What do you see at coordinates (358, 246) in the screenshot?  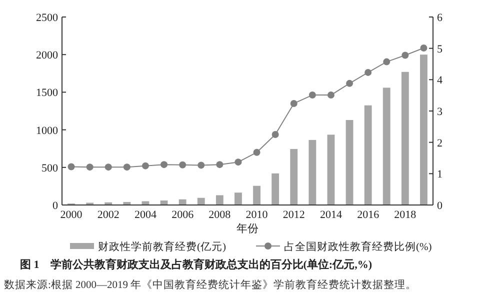 I see `legend-label: 占全国财政性教育经费比例(%)` at bounding box center [358, 246].